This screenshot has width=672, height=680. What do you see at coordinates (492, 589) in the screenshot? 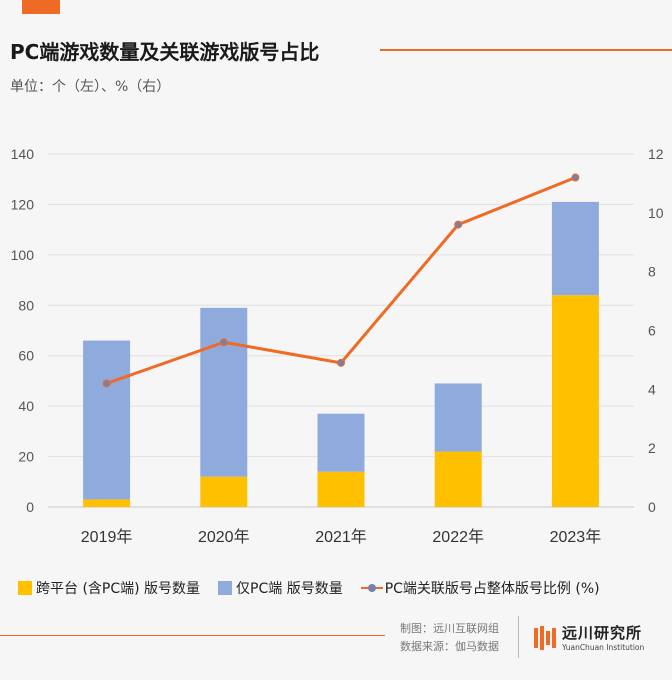
I see `legend-label-ratio: PC端关联版号占整体版号比例 (%)` at bounding box center [492, 589].